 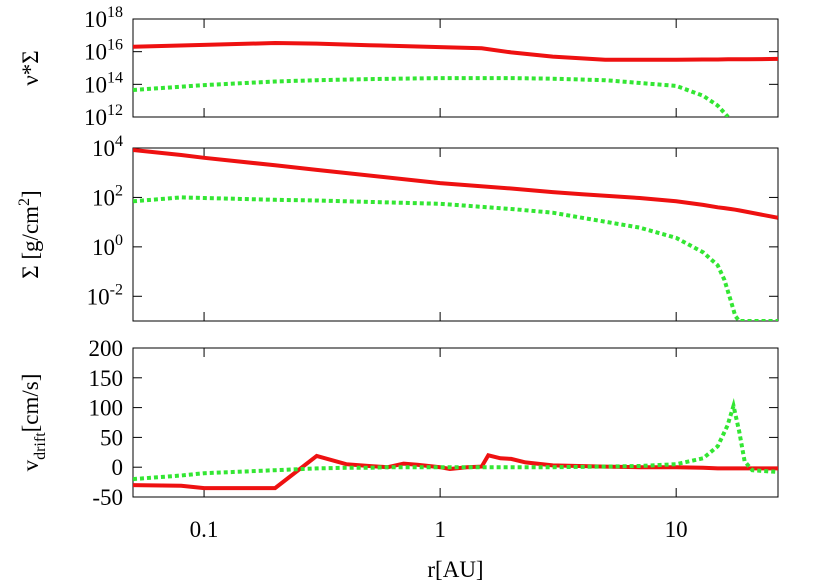 I want to click on x-tick-label: 10, so click(x=676, y=529).